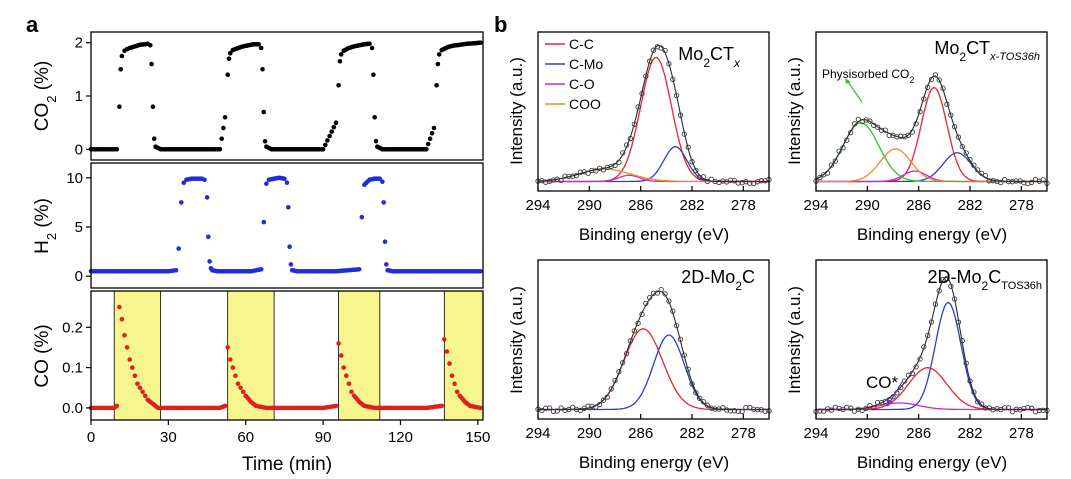 The width and height of the screenshot is (1071, 479). Describe the element at coordinates (287, 96) in the screenshot. I see `co2-axes-frame` at that location.